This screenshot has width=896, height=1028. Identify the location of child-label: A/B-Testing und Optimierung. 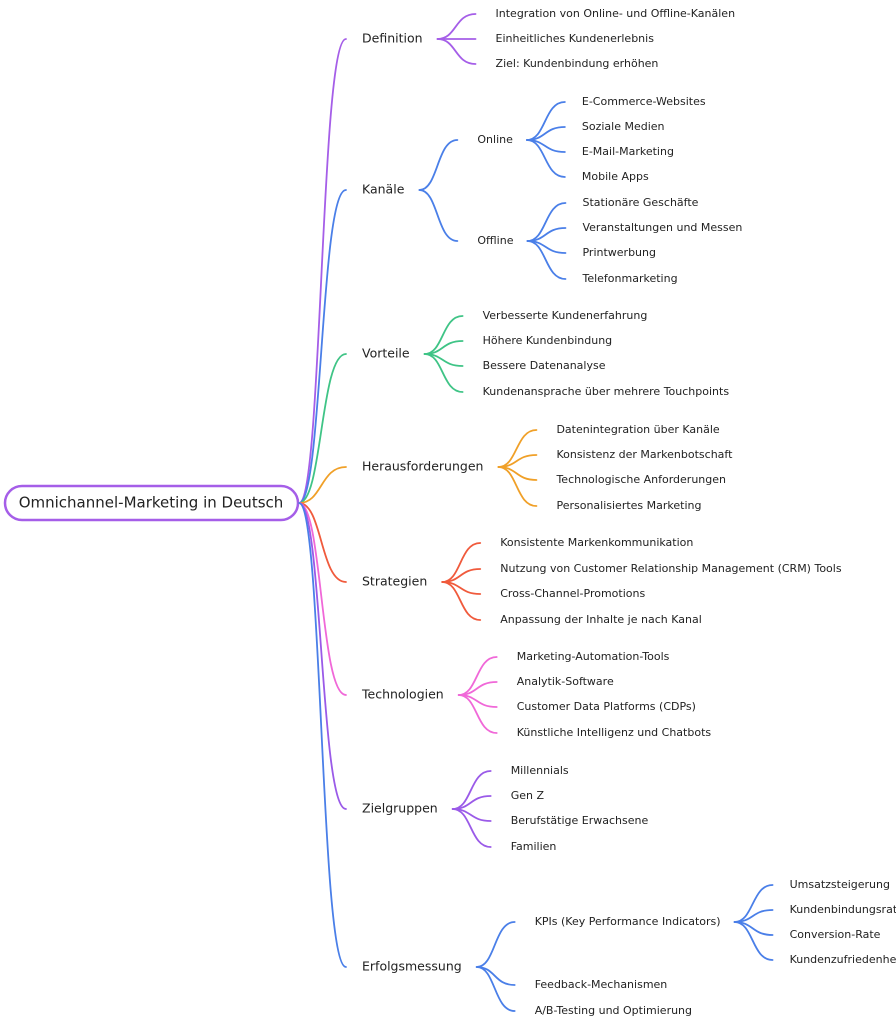
(613, 1010).